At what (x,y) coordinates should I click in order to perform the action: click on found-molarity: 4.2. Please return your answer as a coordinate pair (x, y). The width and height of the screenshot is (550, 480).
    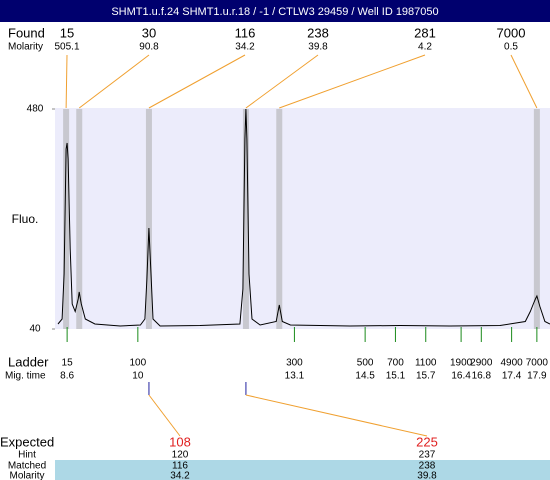
    Looking at the image, I should click on (425, 47).